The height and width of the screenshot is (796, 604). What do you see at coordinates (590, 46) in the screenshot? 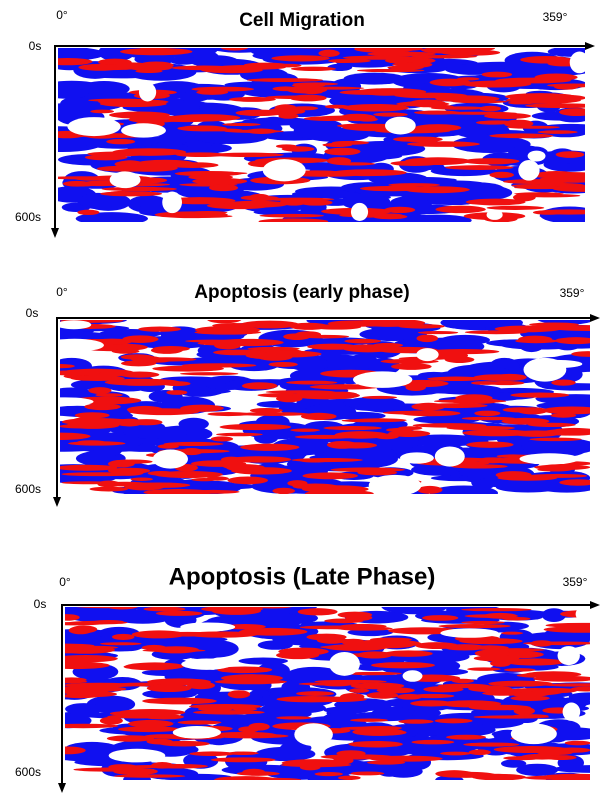
I see `x-arrow` at bounding box center [590, 46].